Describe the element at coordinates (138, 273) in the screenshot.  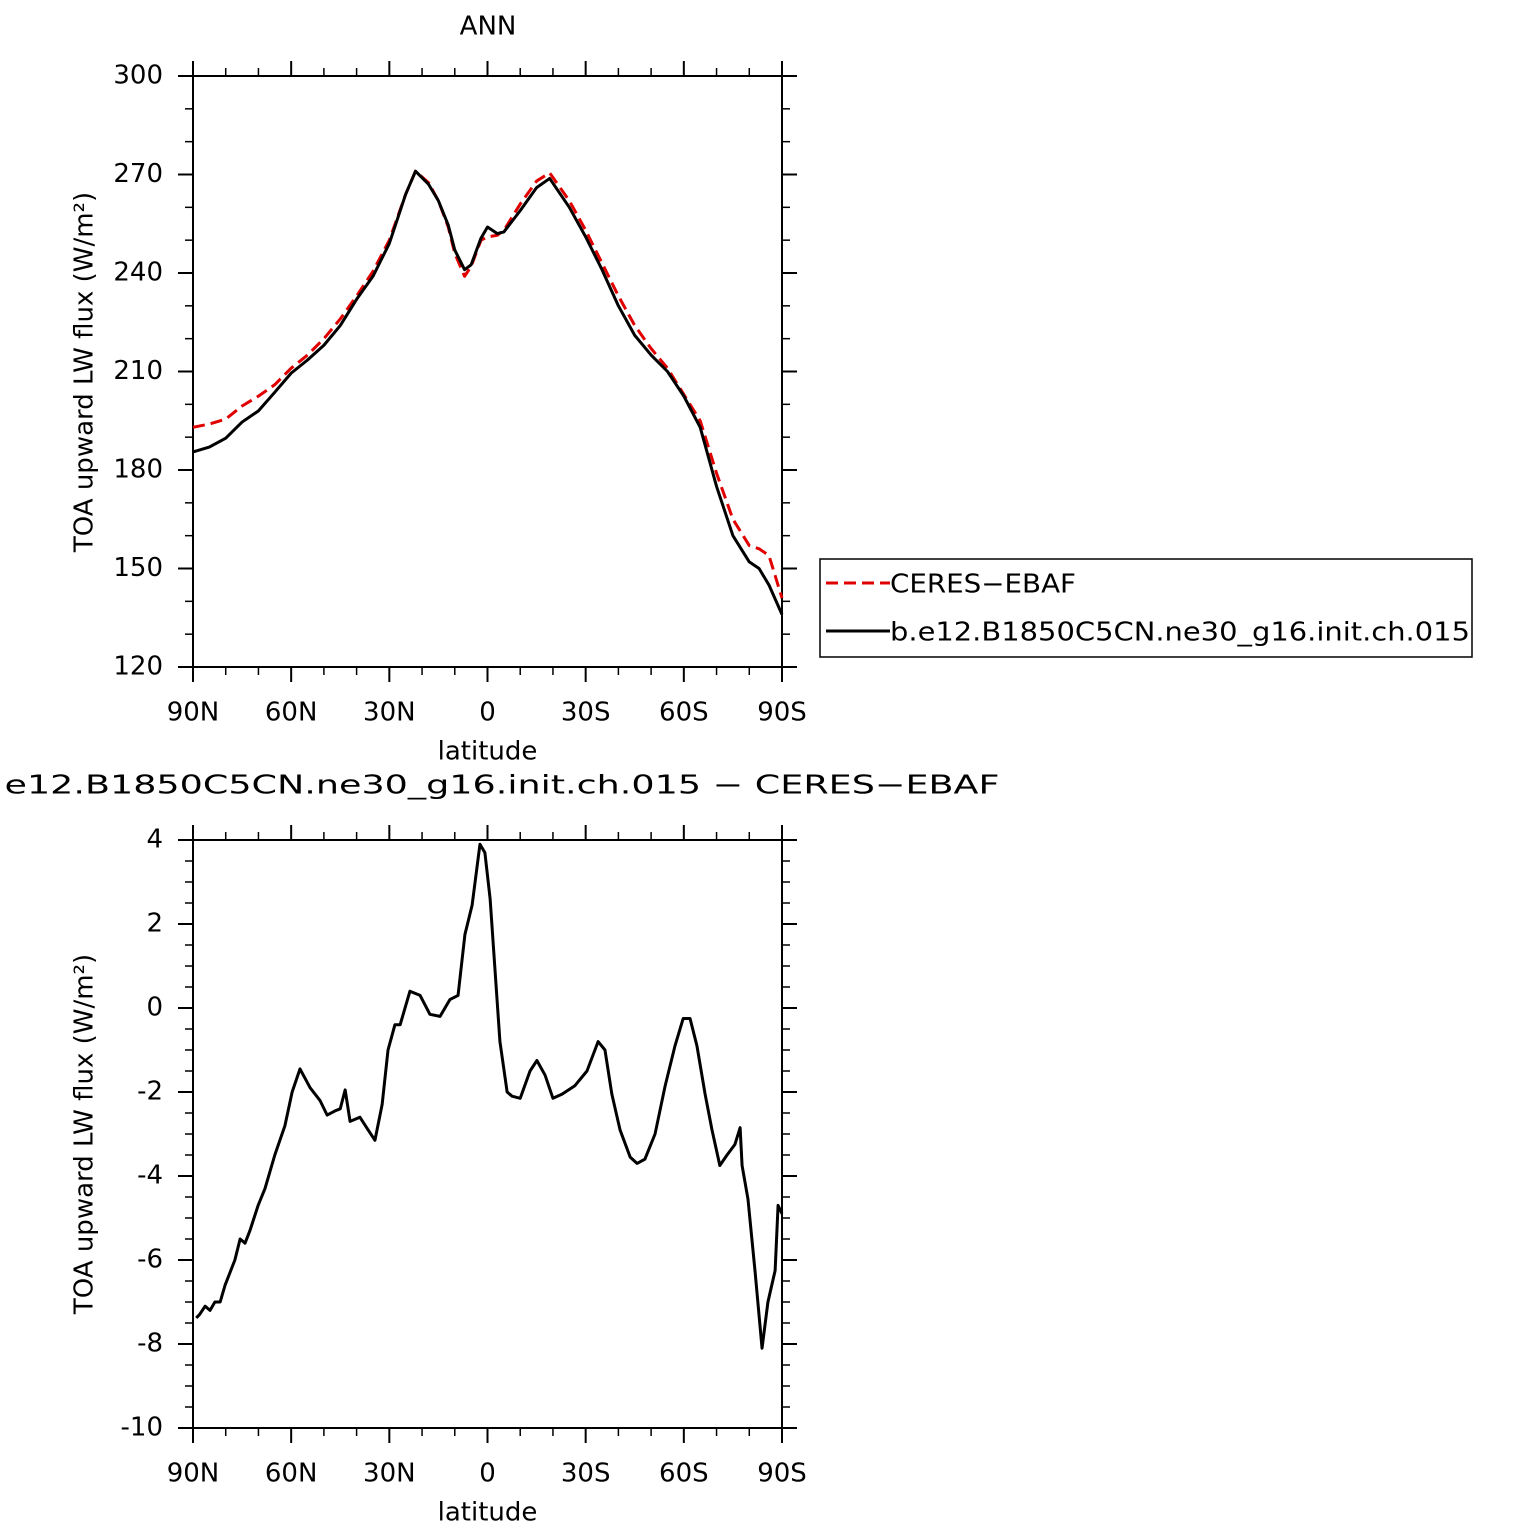
I see `y-tick-label: 240` at that location.